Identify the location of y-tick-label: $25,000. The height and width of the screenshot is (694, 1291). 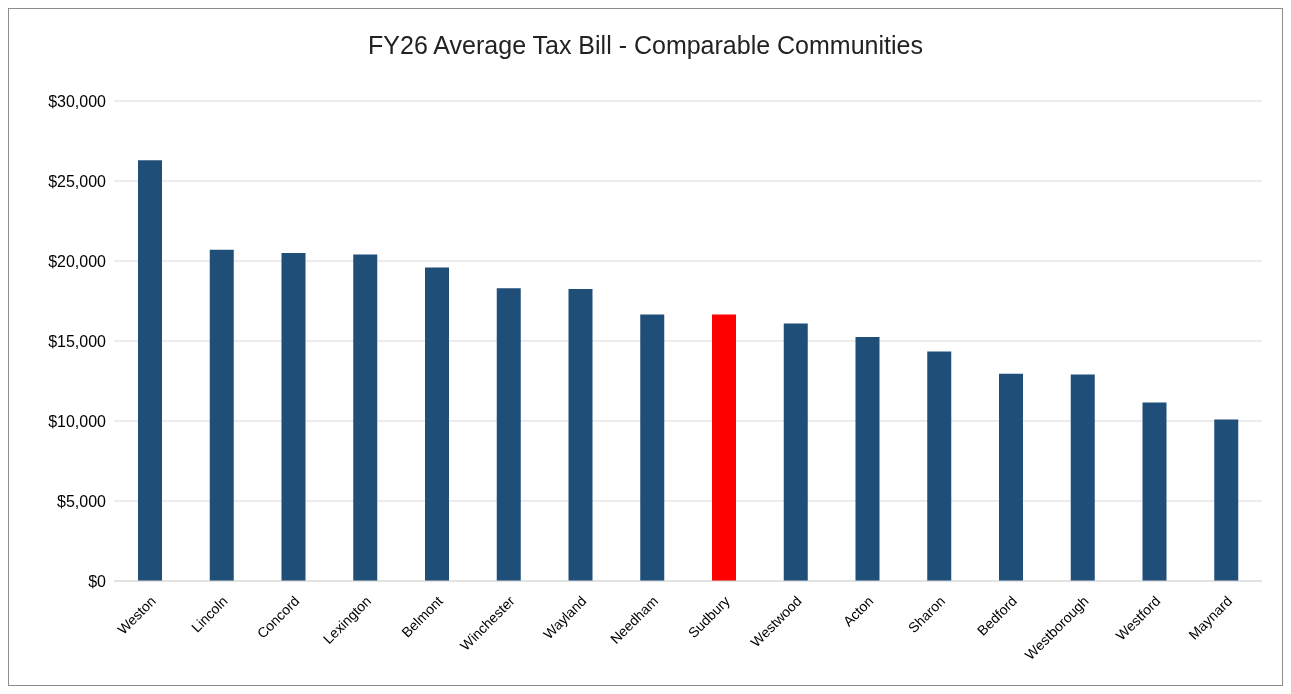
(77, 181).